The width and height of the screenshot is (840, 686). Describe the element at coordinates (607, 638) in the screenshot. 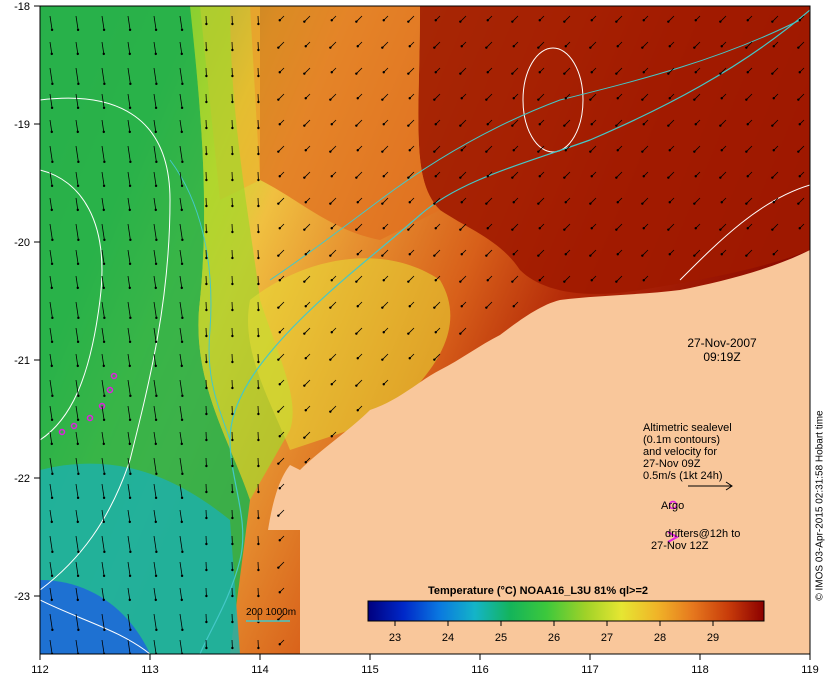

I see `colorbar-tick-label: 27` at that location.